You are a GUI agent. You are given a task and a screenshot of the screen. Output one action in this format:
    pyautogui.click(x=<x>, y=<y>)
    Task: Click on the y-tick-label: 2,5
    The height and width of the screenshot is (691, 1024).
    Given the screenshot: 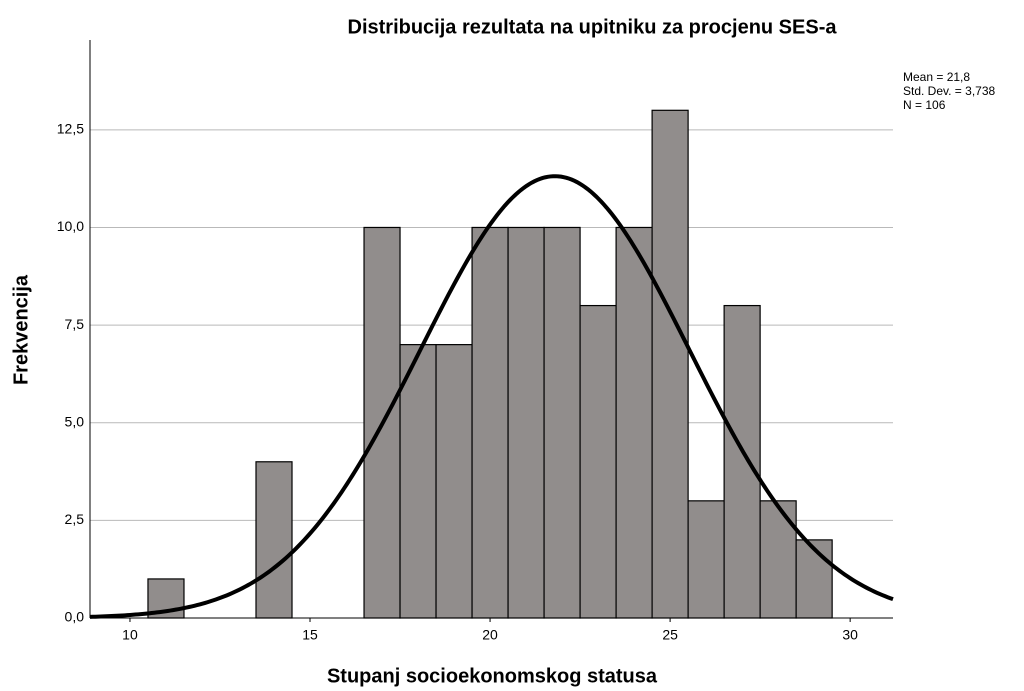 What is the action you would take?
    pyautogui.click(x=75, y=519)
    